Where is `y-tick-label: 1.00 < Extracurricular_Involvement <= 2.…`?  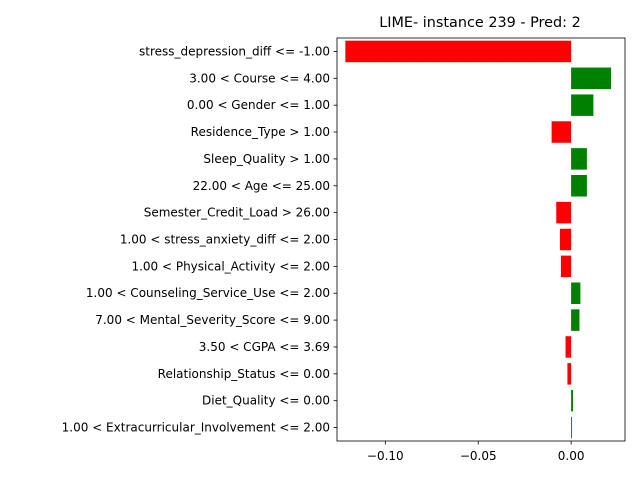 y-tick-label: 1.00 < Extracurricular_Involvement <= 2.… is located at coordinates (196, 428).